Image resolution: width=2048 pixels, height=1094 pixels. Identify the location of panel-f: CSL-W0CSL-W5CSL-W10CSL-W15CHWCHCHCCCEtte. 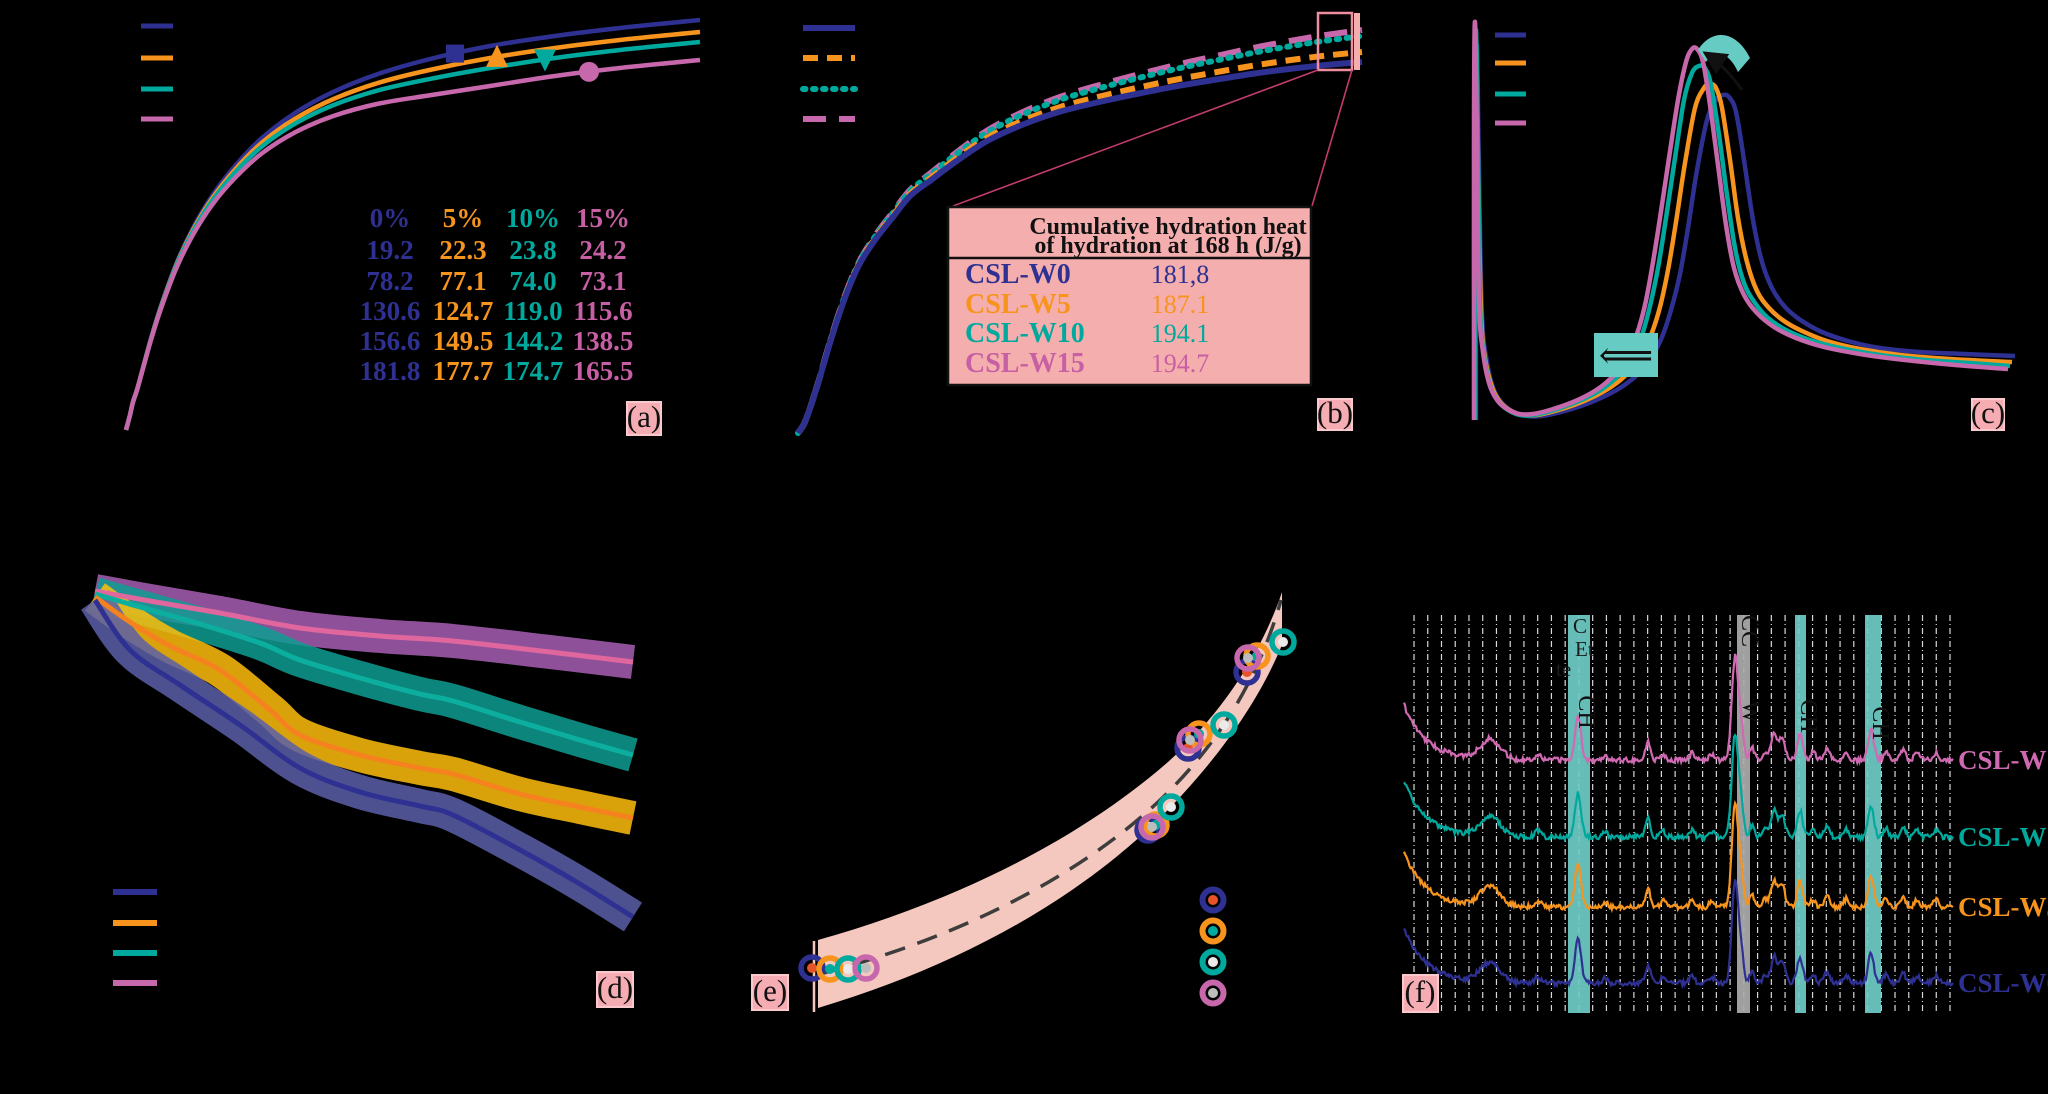
(1725, 813).